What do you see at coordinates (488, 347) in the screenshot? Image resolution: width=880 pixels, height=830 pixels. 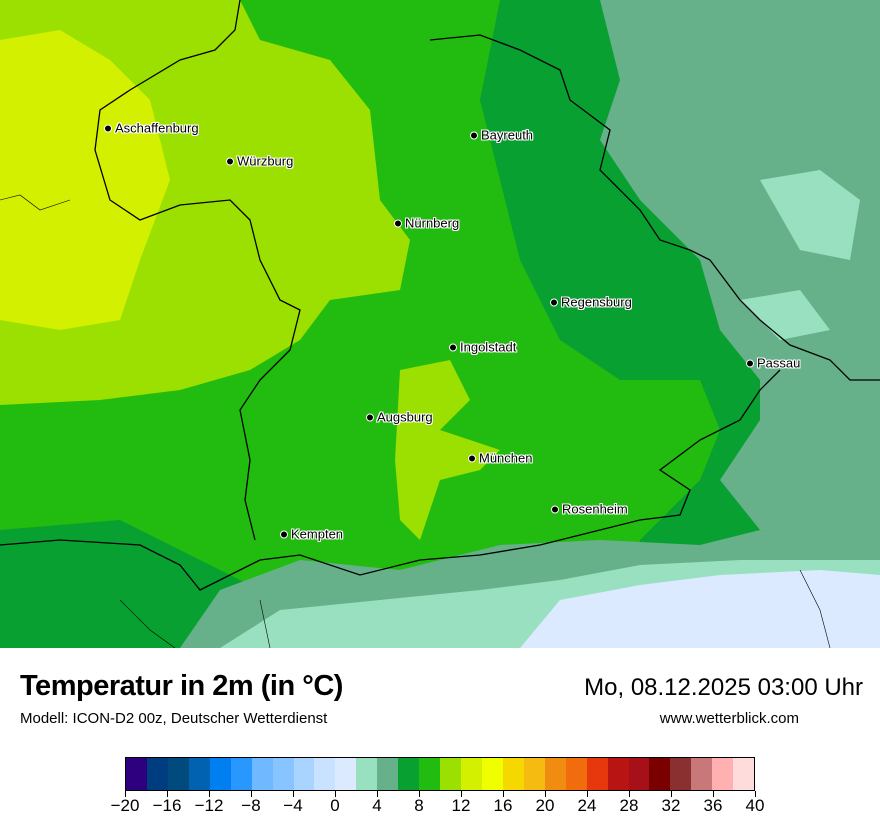 I see `city-label: Ingolstadt` at bounding box center [488, 347].